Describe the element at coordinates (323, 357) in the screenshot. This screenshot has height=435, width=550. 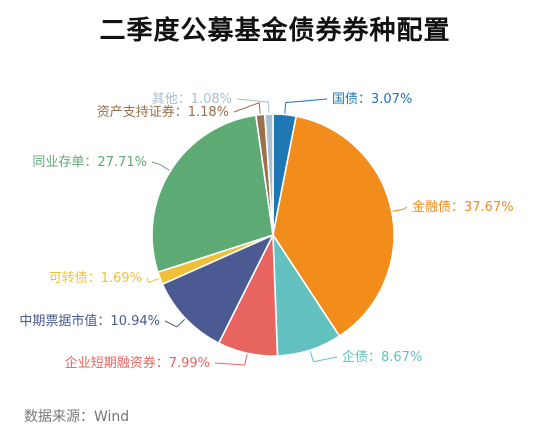
I see `leader-line-企债` at that location.